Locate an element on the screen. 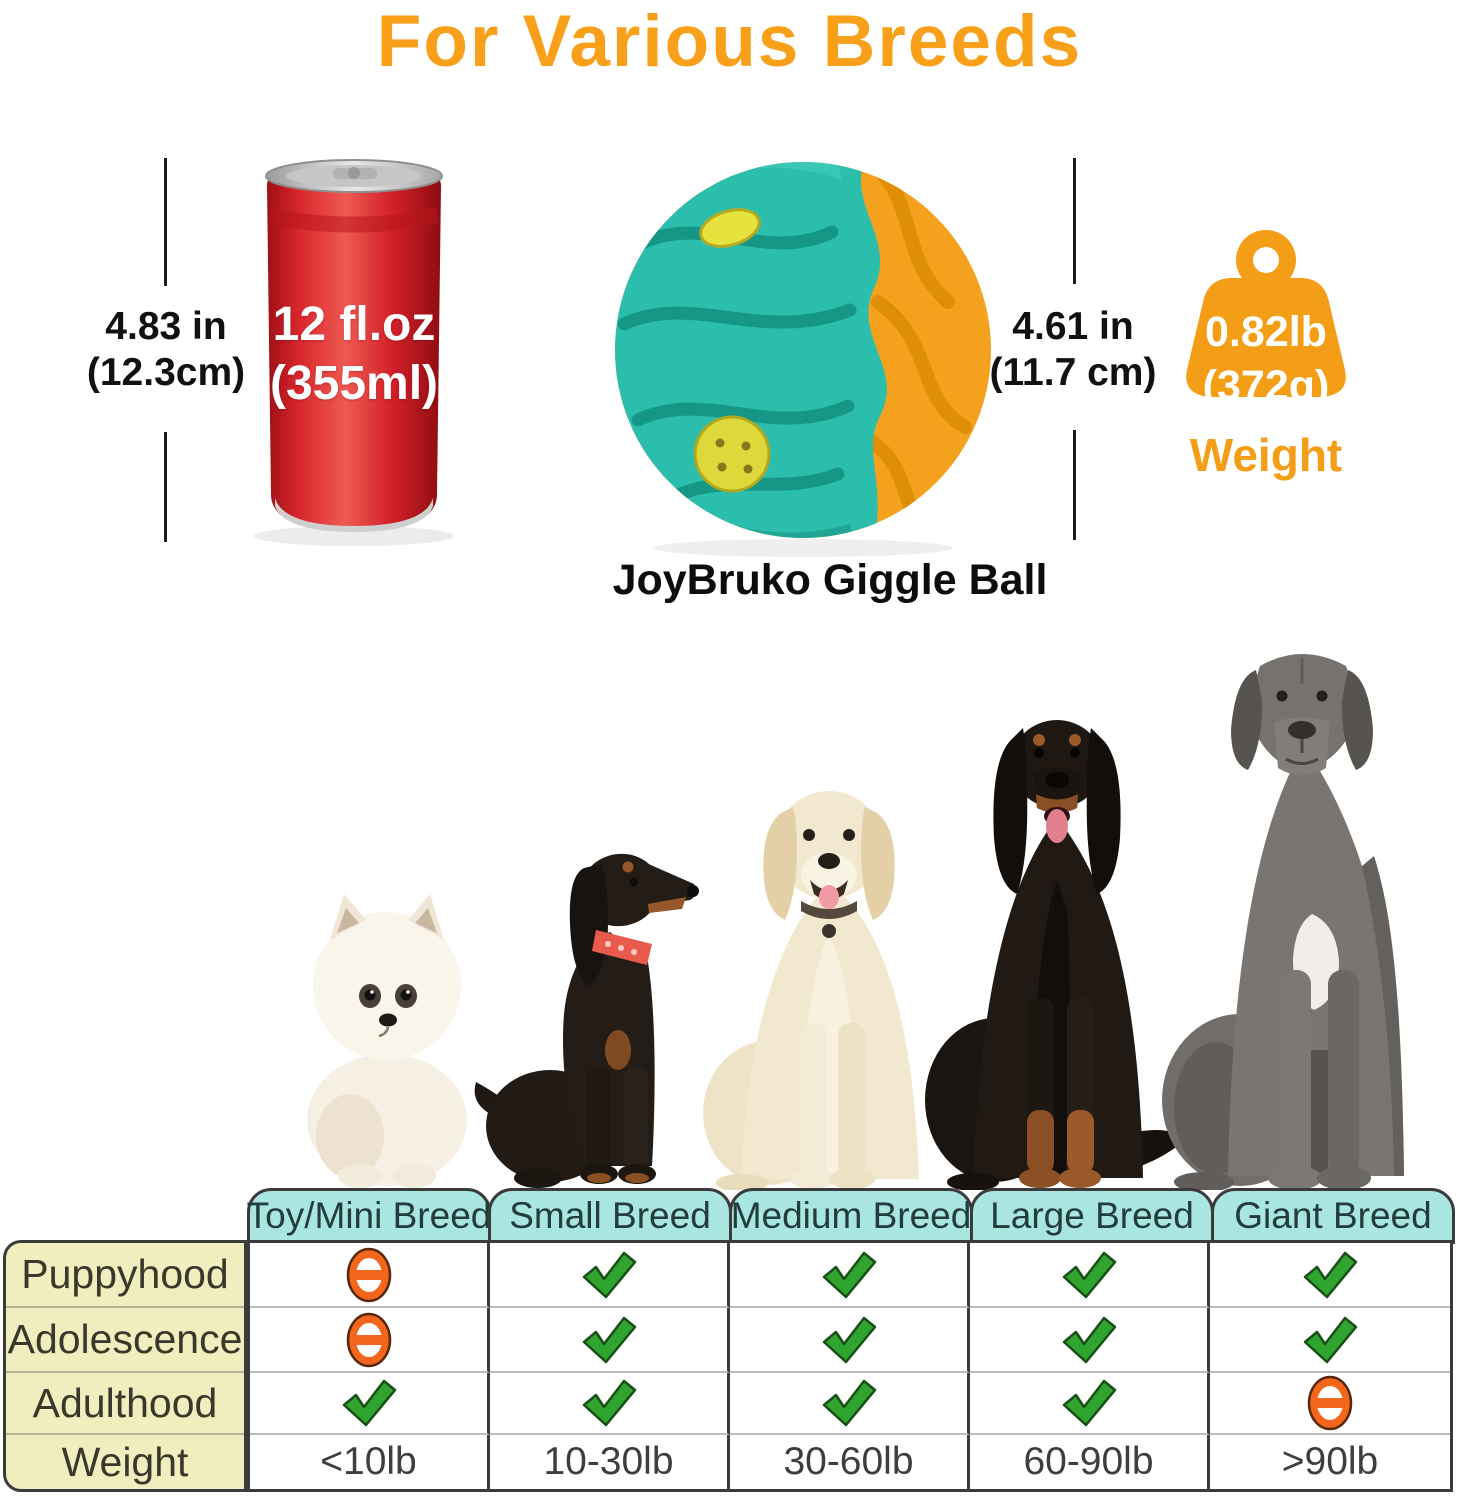 The image size is (1459, 1500). weight-g: (372g) is located at coordinates (1266, 385).